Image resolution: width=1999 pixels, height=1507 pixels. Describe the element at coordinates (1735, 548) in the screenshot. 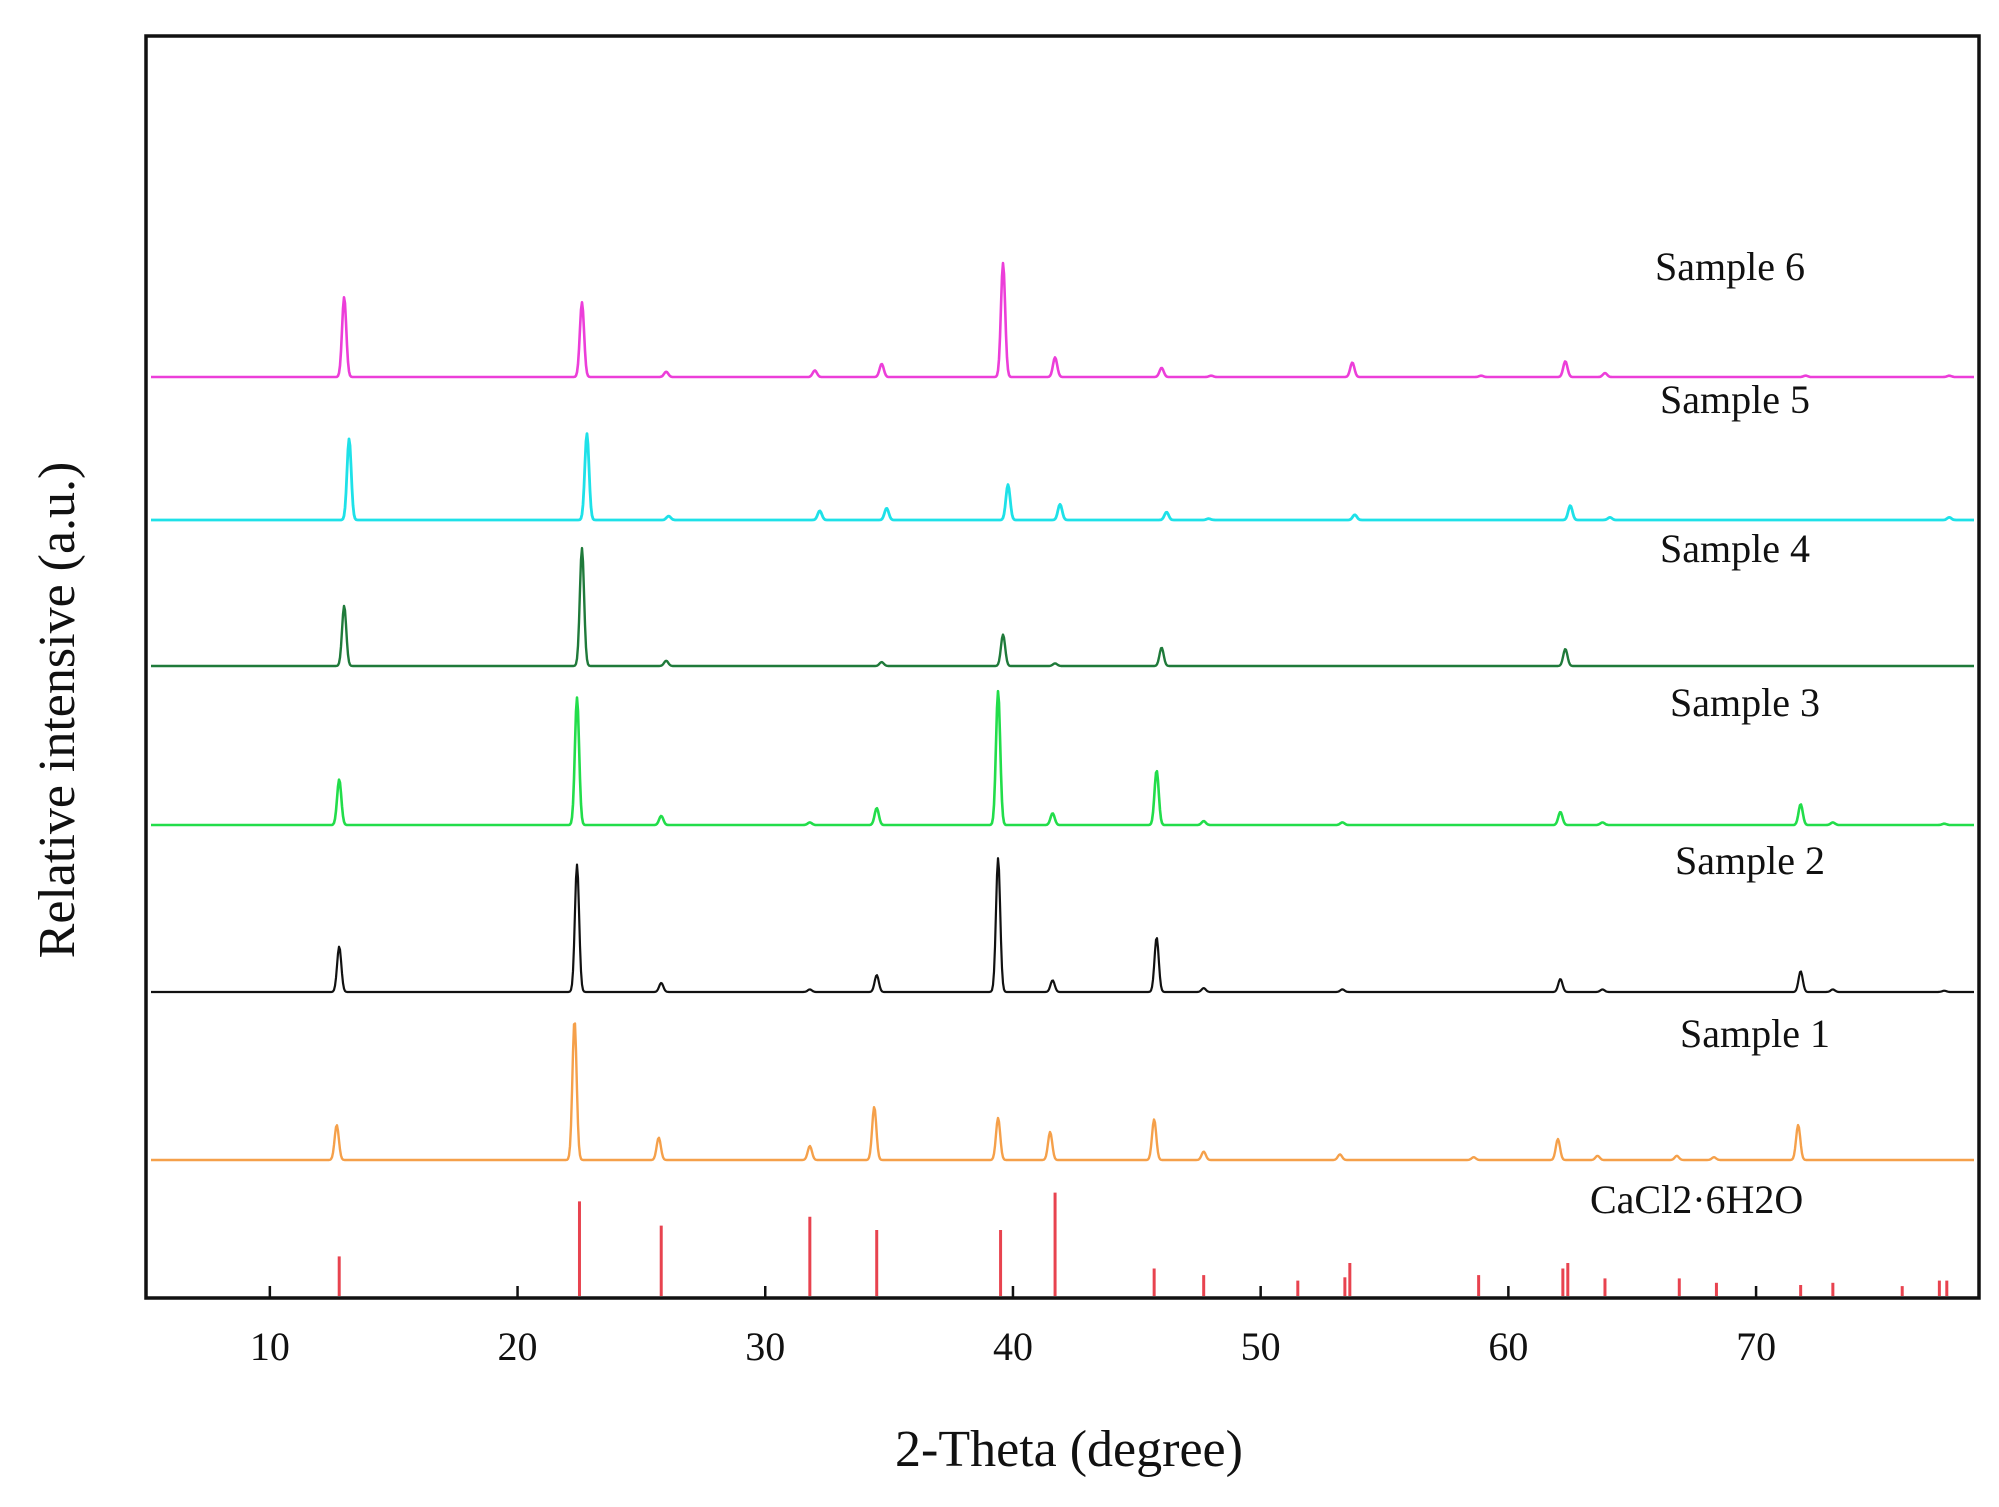

I see `series-label-sample-4: Sample 4` at that location.